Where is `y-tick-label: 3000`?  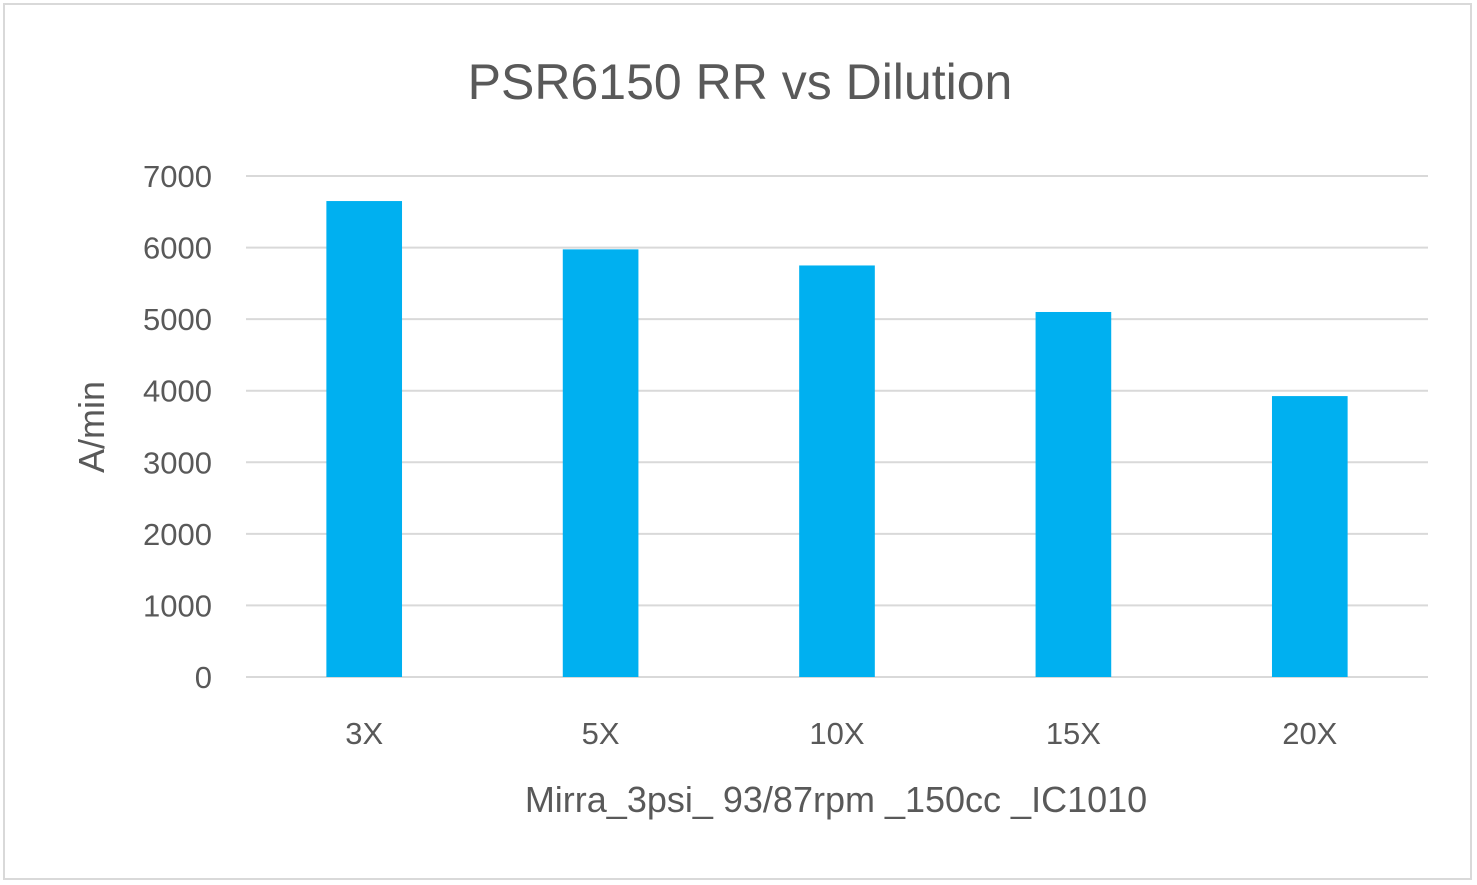
y-tick-label: 3000 is located at coordinates (177, 462).